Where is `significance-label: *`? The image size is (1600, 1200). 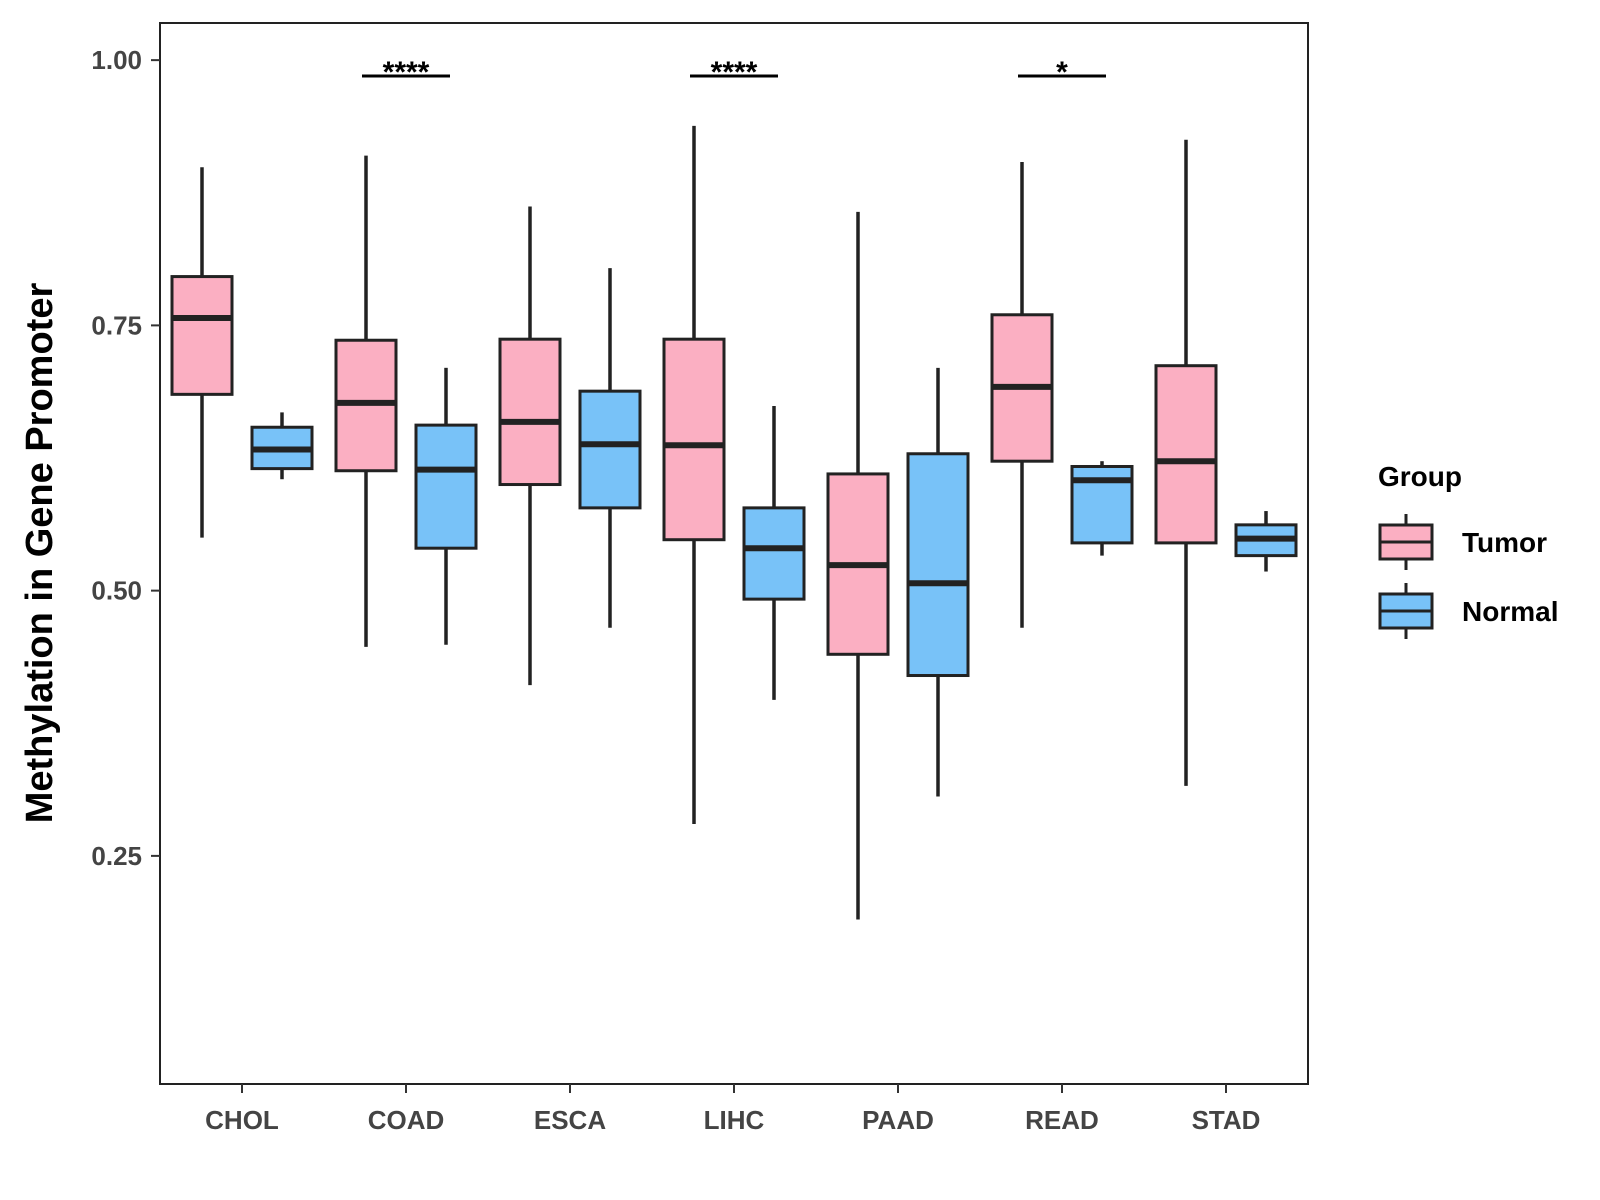 significance-label: * is located at coordinates (1062, 72).